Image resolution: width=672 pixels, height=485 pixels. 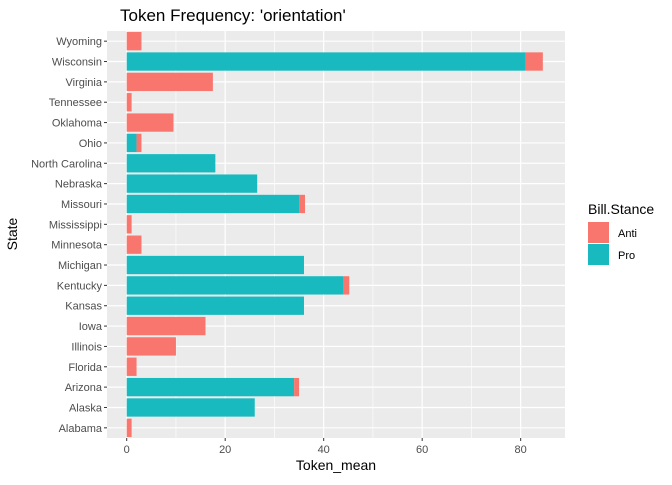 I want to click on y-tick-label: Oklahoma, so click(x=77, y=124).